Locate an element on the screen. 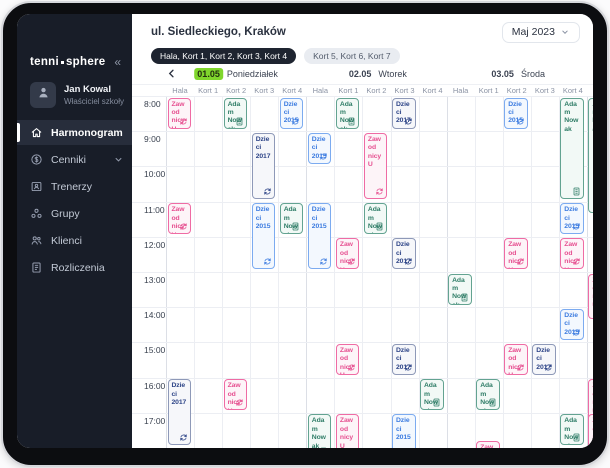  day-name: Środa is located at coordinates (532, 74).